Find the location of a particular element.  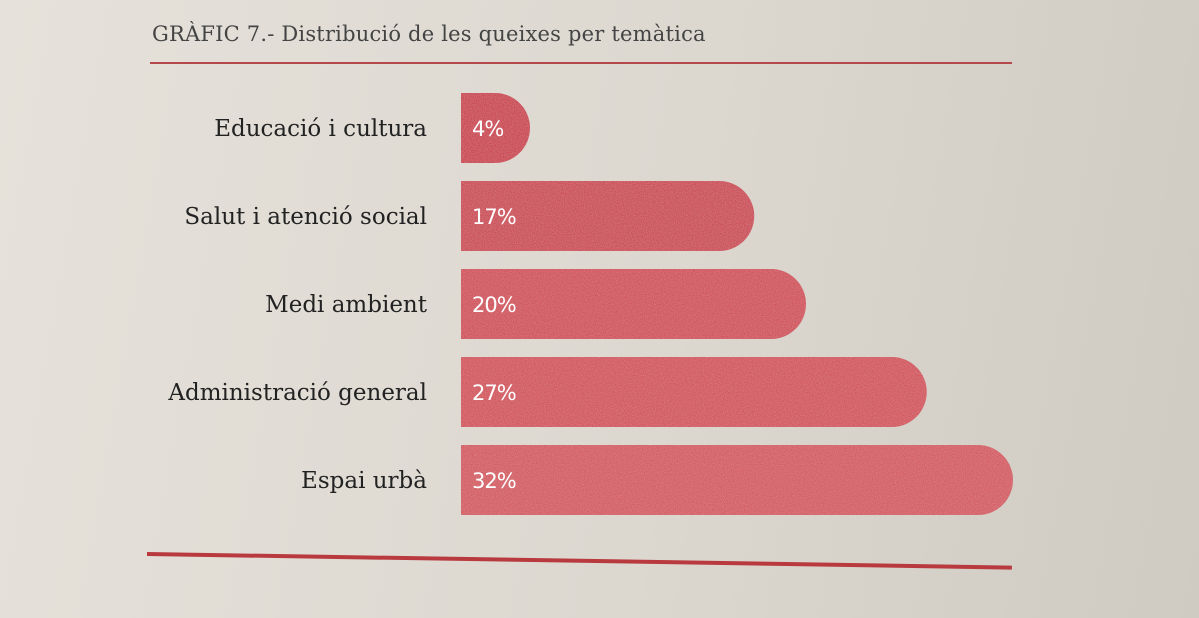

category-label: Educació i cultura is located at coordinates (320, 129).